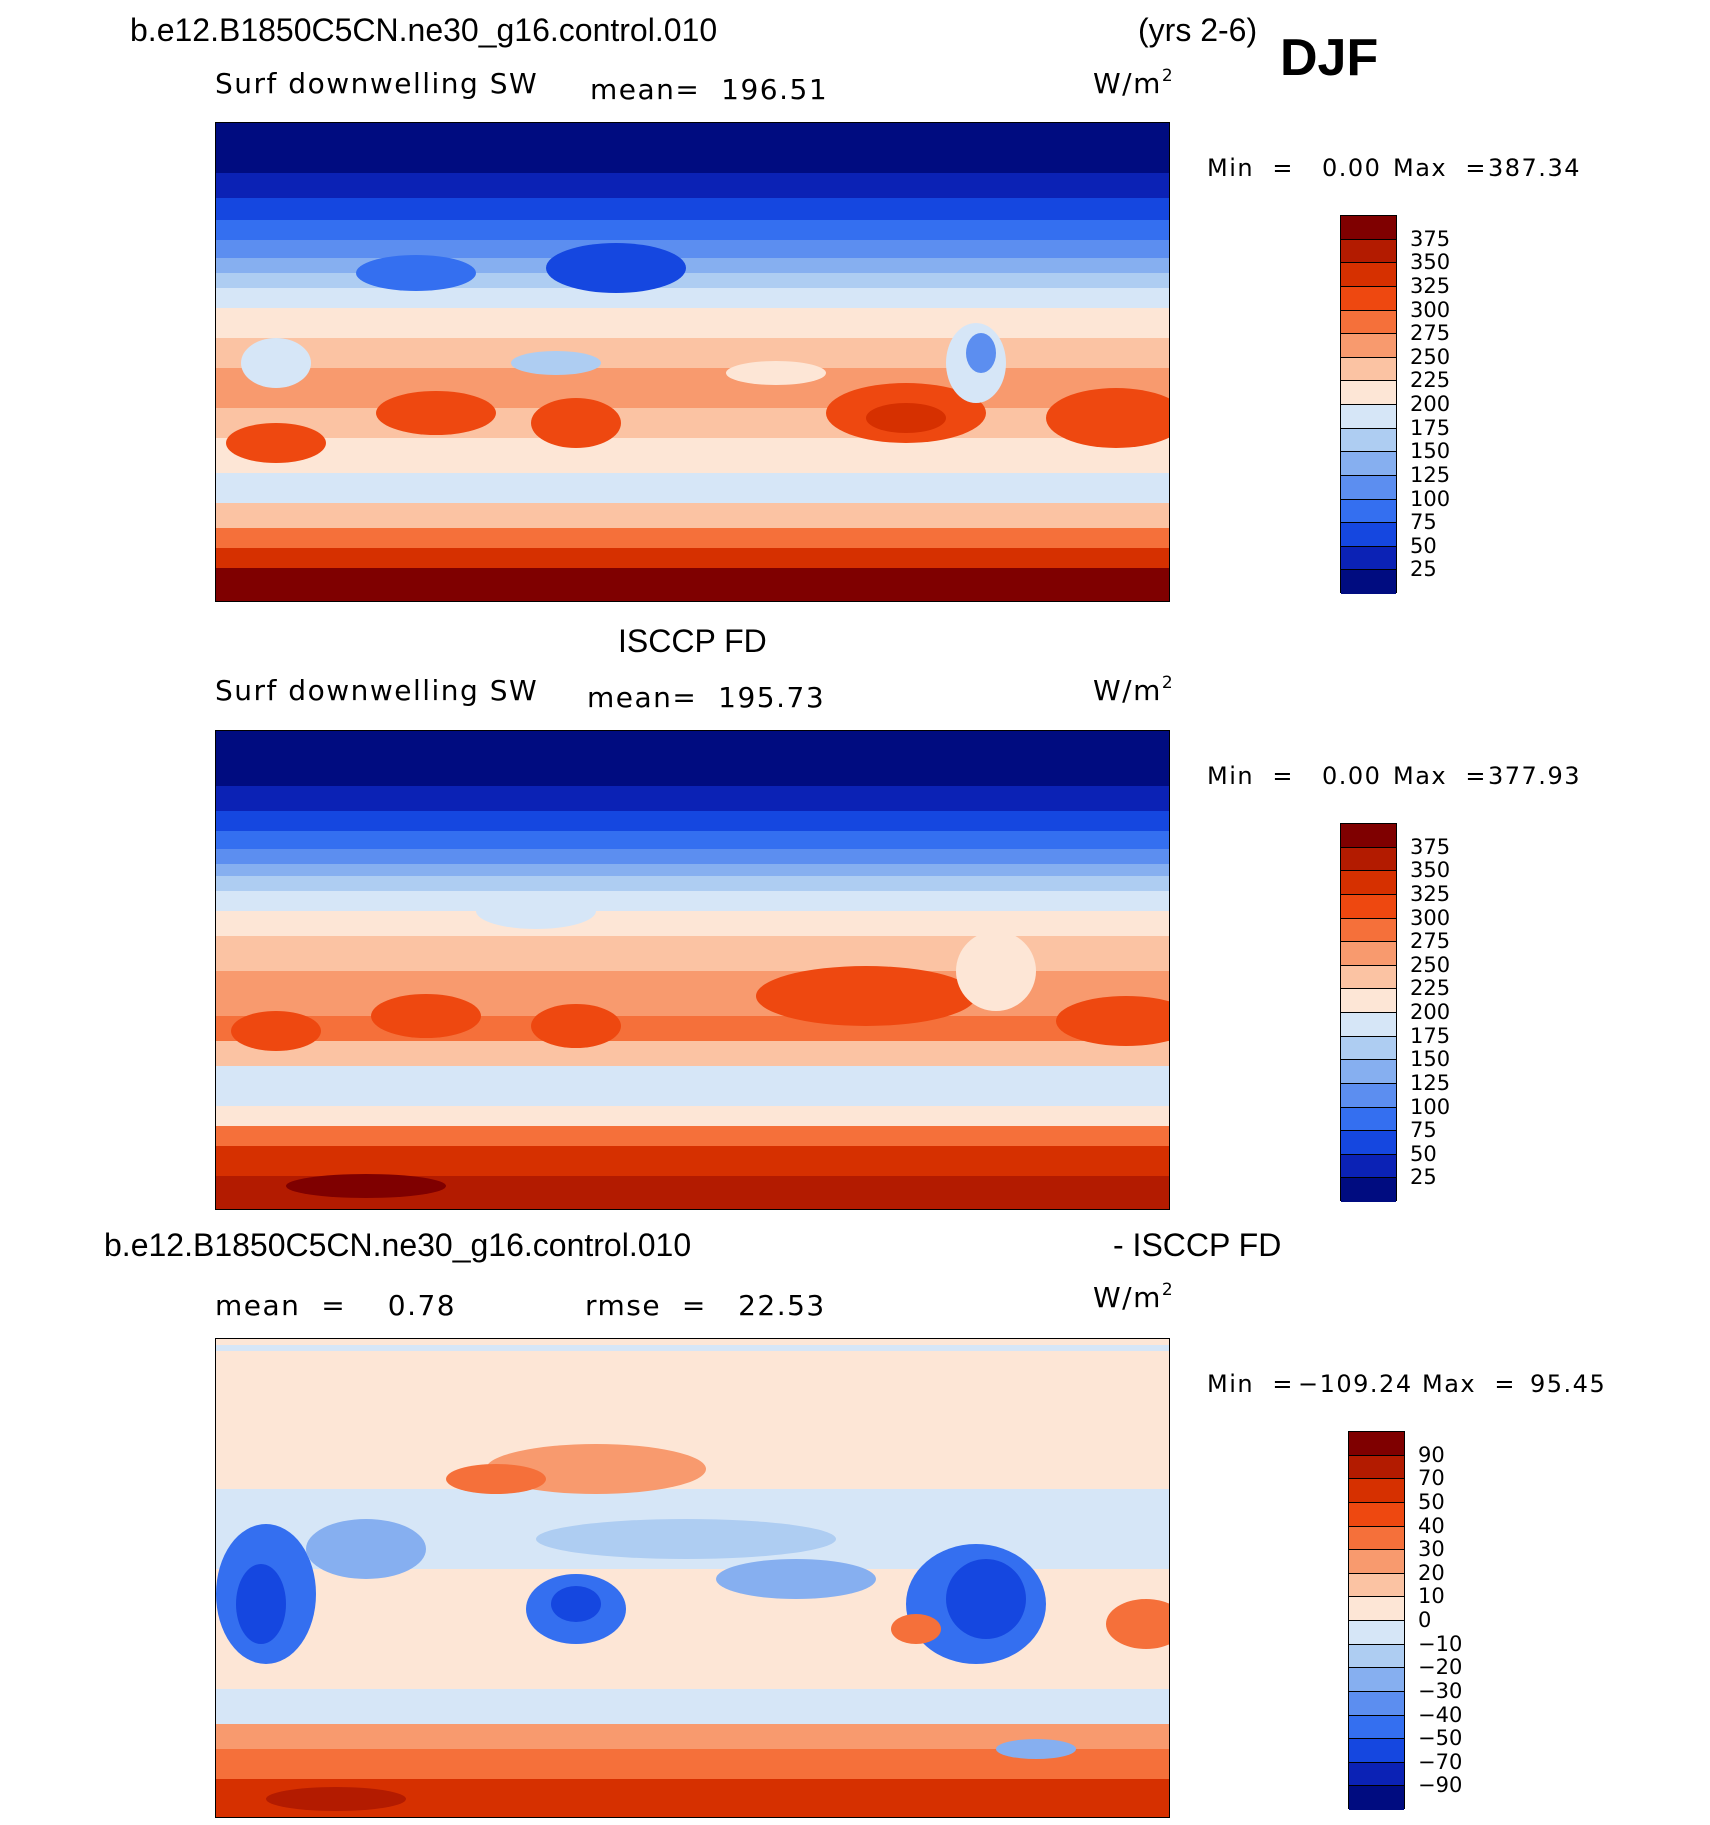  What do you see at coordinates (1134, 83) in the screenshot?
I see `panel1-units: W/m2` at bounding box center [1134, 83].